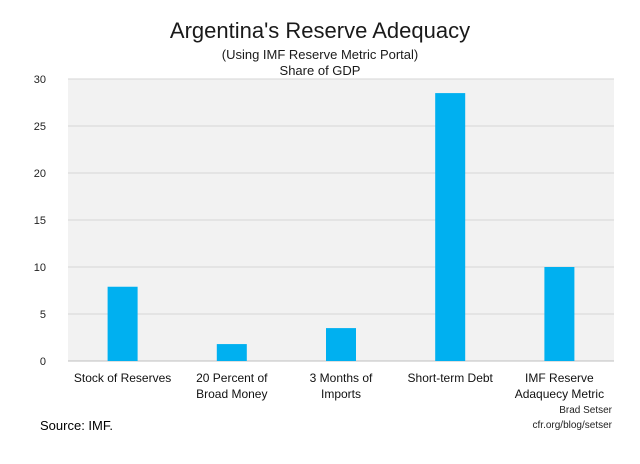 This screenshot has width=640, height=464. I want to click on x-tick-label: Broad Money, so click(231, 394).